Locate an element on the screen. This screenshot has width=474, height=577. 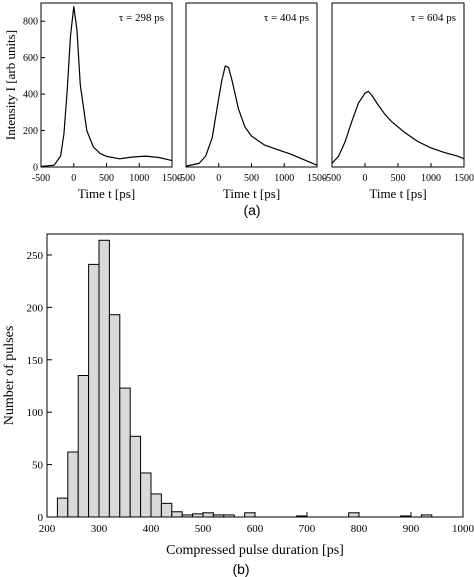
y-tick-label: 400 is located at coordinates (30, 95).